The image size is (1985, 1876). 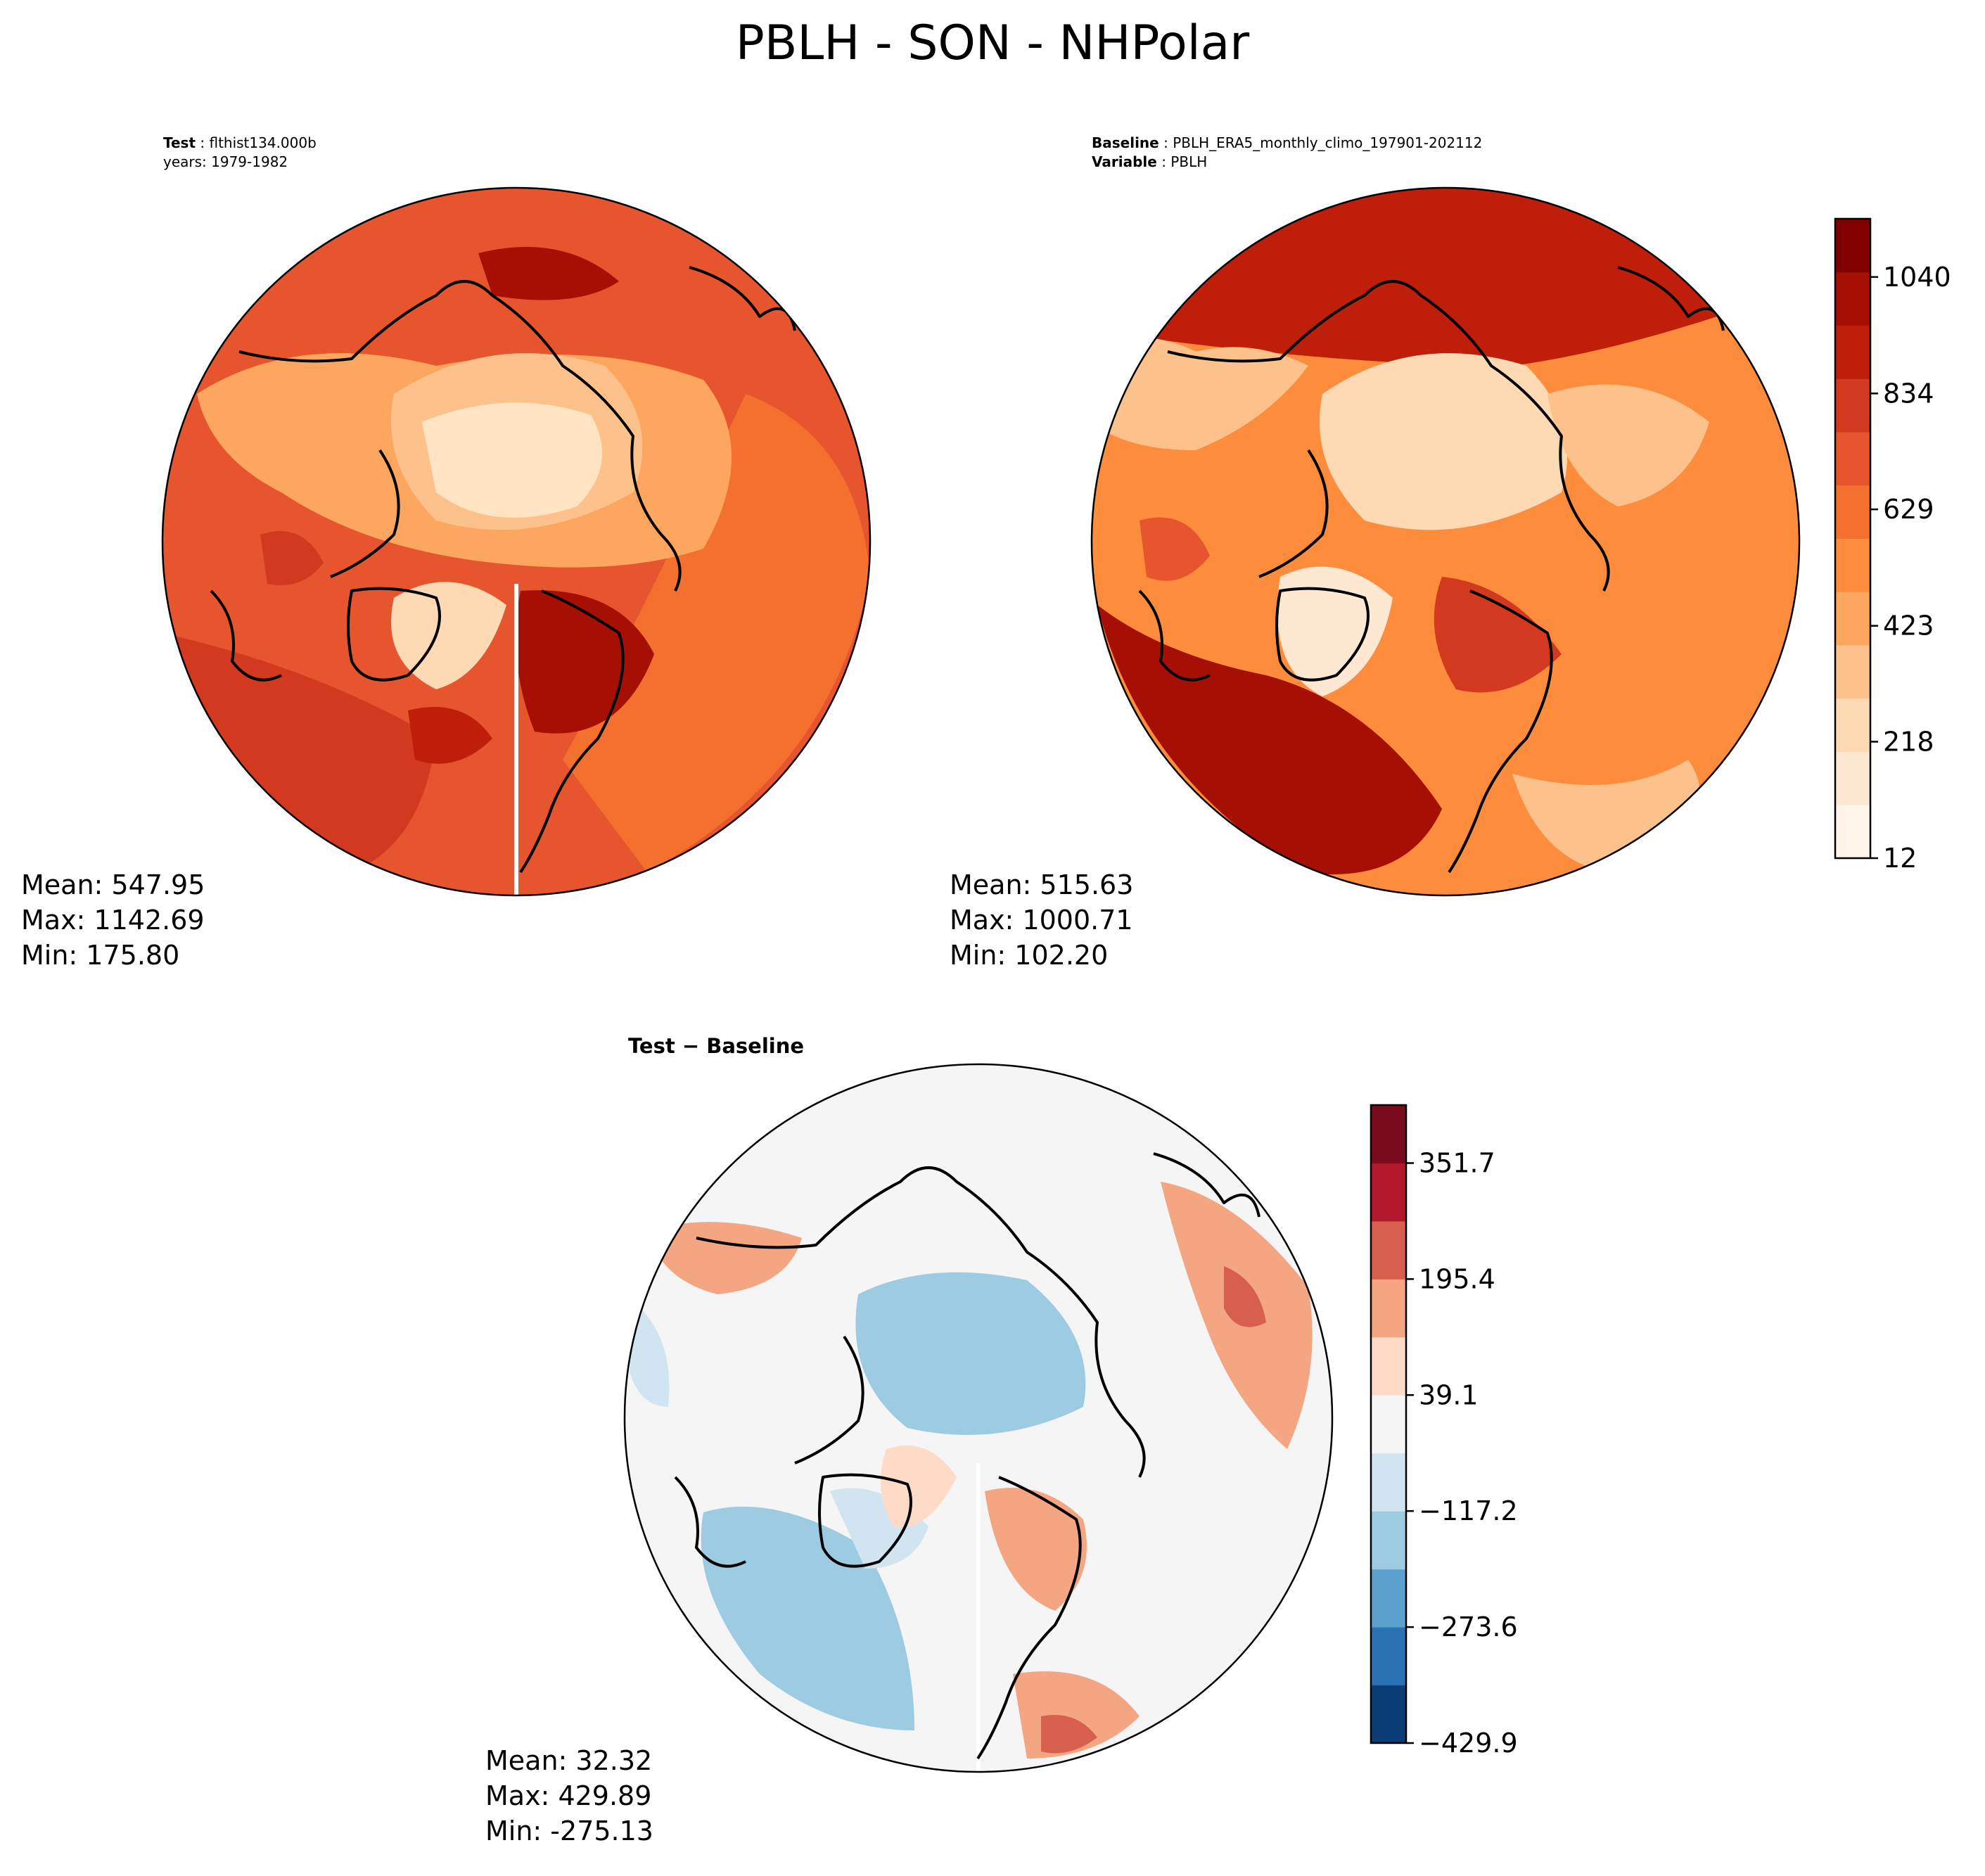 What do you see at coordinates (1469, 1743) in the screenshot?
I see `difference-colorbar-tick-label: −429.9` at bounding box center [1469, 1743].